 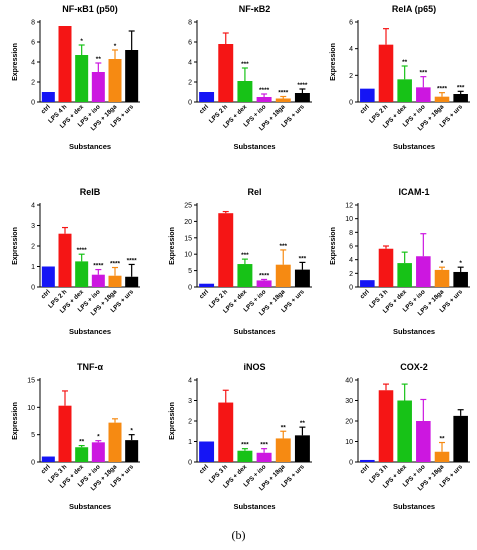 I want to click on chart-title: ICAM-1, so click(x=414, y=192).